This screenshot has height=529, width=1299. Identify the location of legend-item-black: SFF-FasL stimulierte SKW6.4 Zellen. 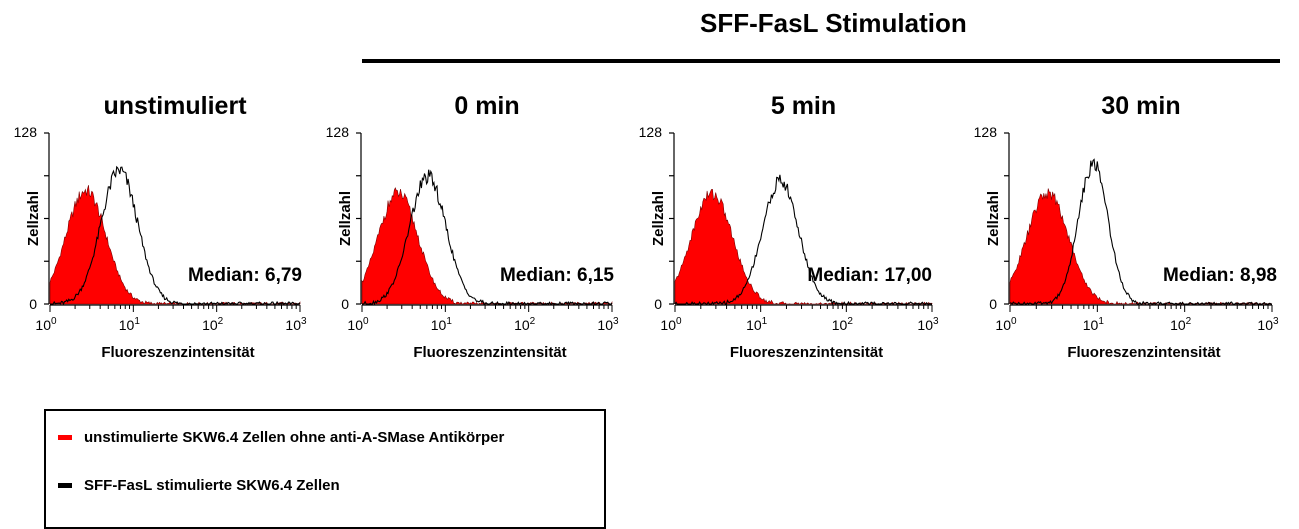
(199, 485).